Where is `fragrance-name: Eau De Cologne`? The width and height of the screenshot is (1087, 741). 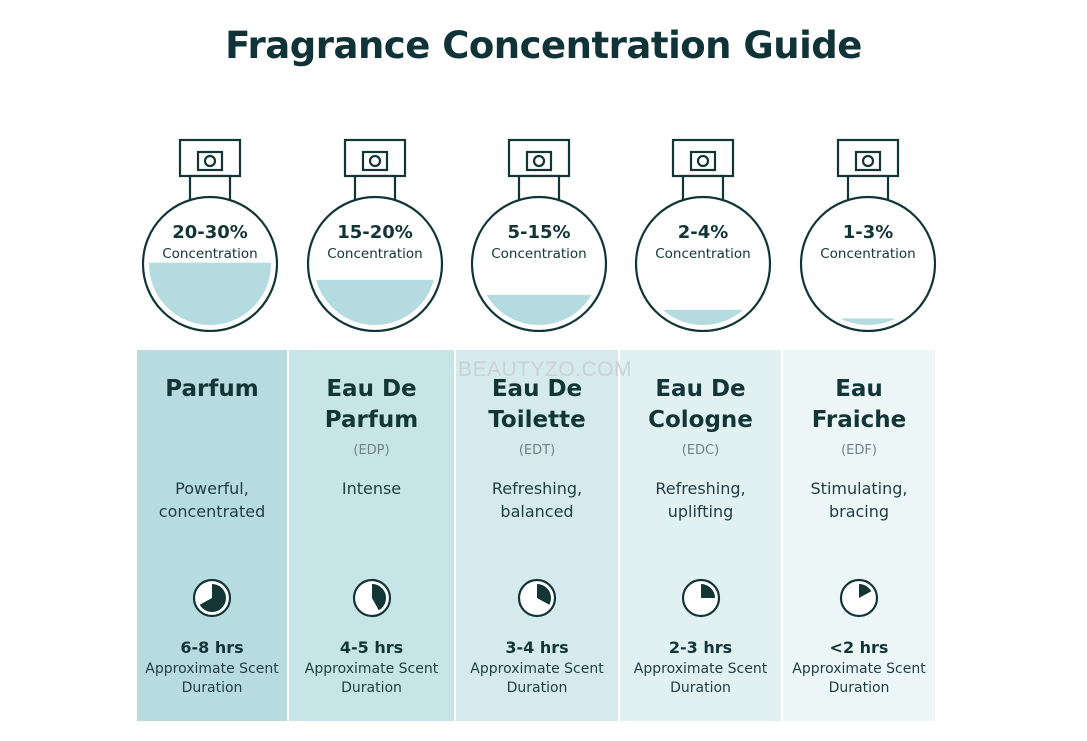 fragrance-name: Eau De Cologne is located at coordinates (700, 404).